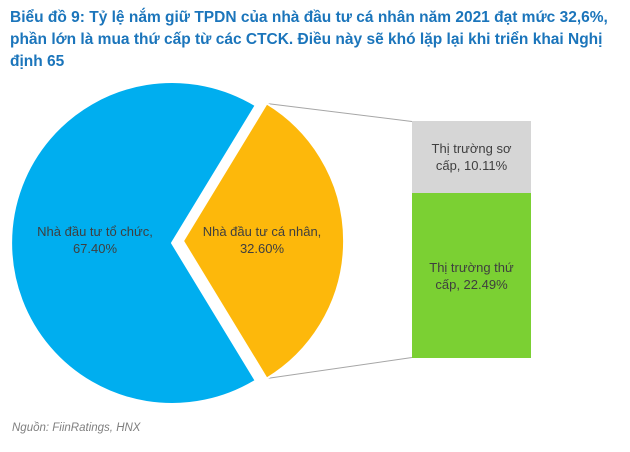 This screenshot has height=452, width=630. I want to click on pie-label-individual: Nhà đầu tư cá nhân, 32.60%, so click(262, 240).